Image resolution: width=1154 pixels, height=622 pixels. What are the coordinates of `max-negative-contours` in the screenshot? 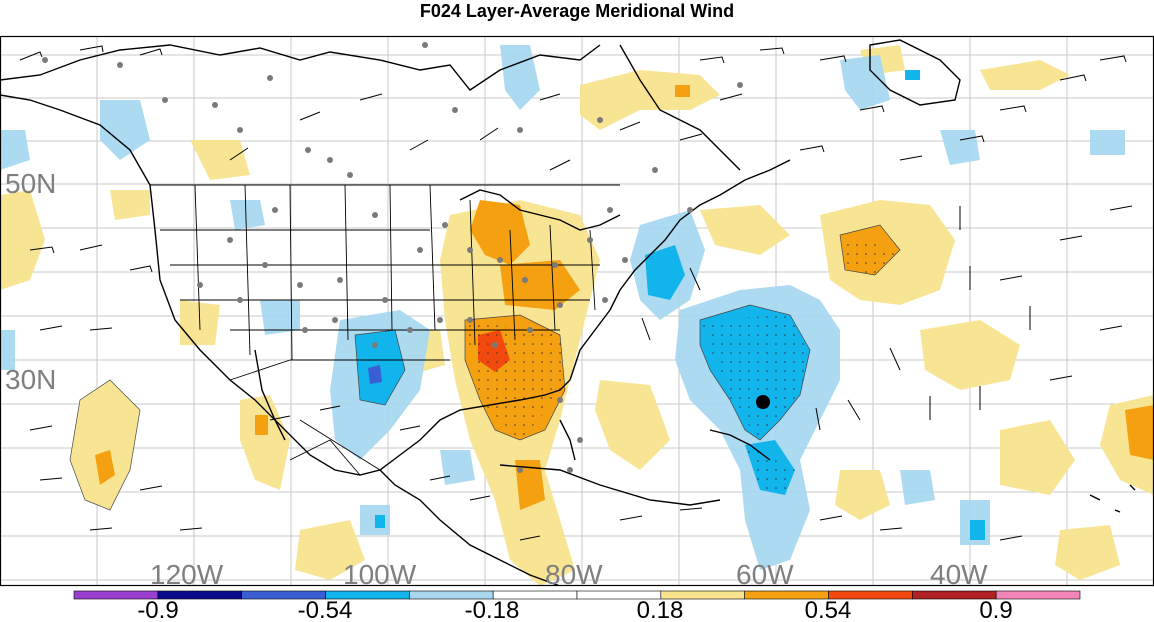 It's located at (375, 374).